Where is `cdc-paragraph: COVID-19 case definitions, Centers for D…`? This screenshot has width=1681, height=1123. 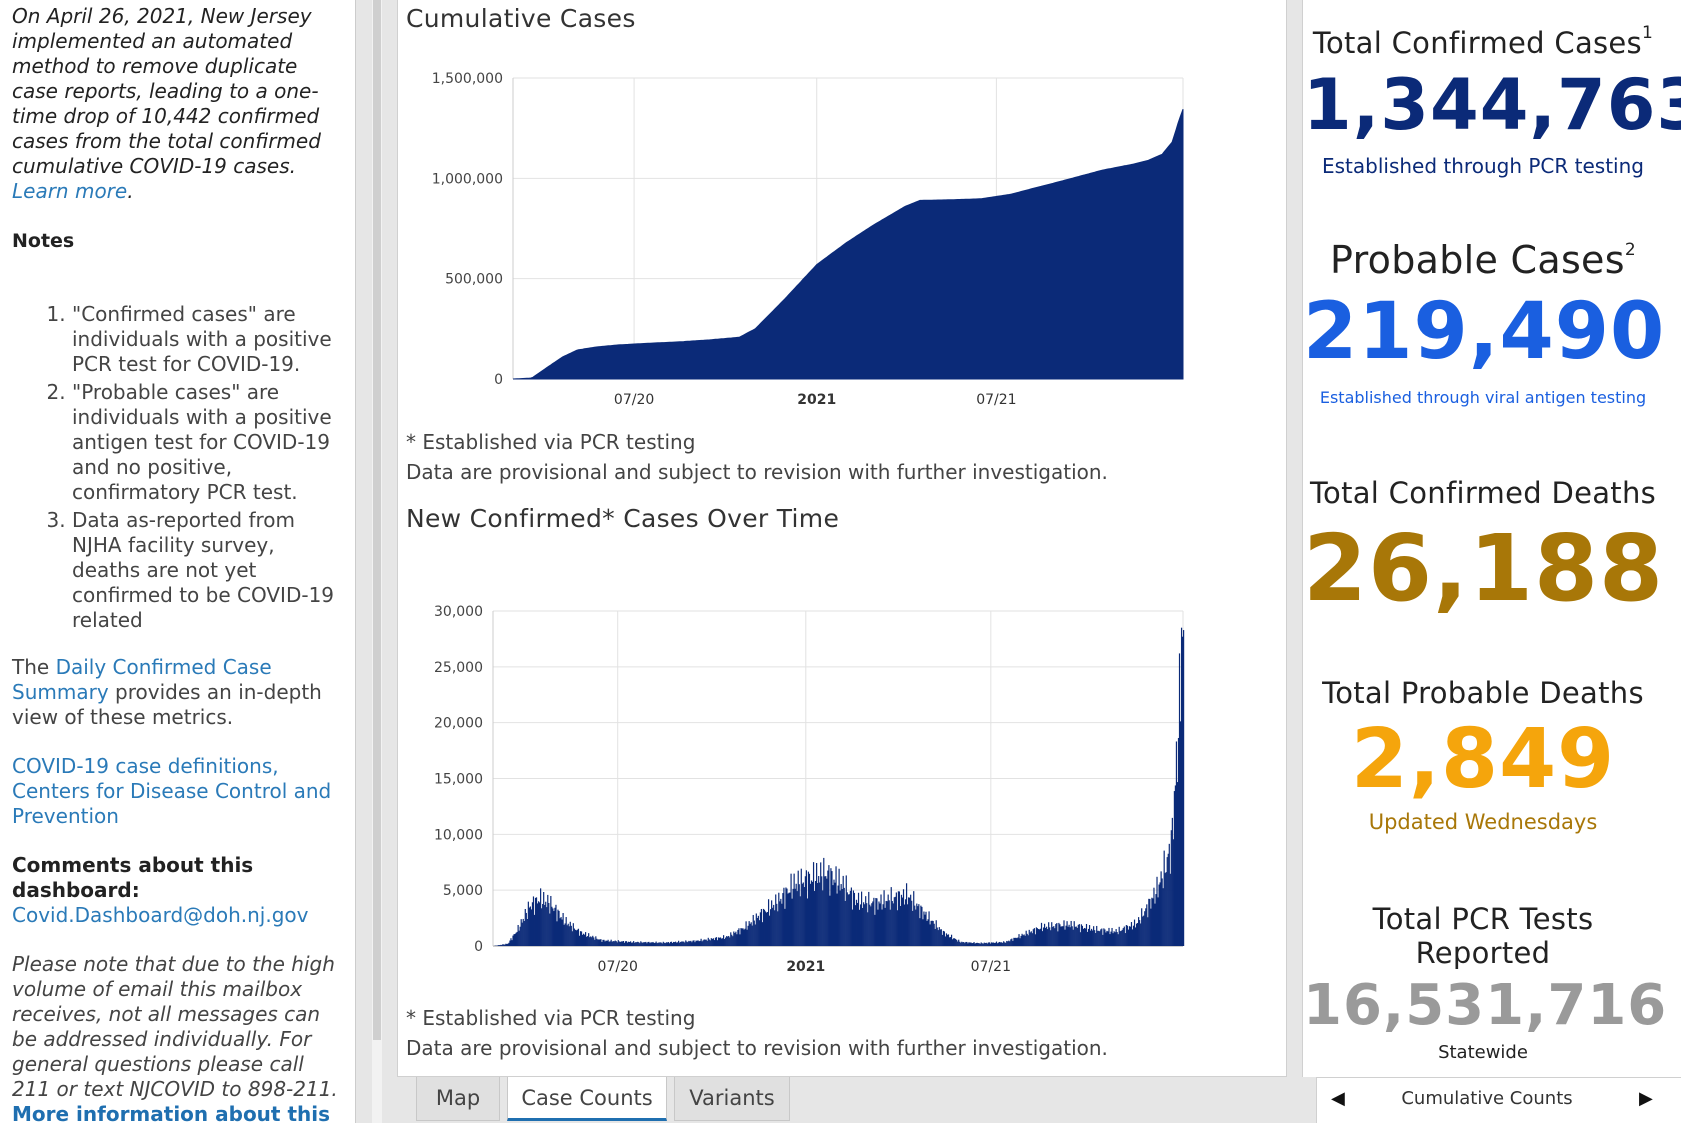 cdc-paragraph: COVID-19 case definitions, Centers for D… is located at coordinates (177, 791).